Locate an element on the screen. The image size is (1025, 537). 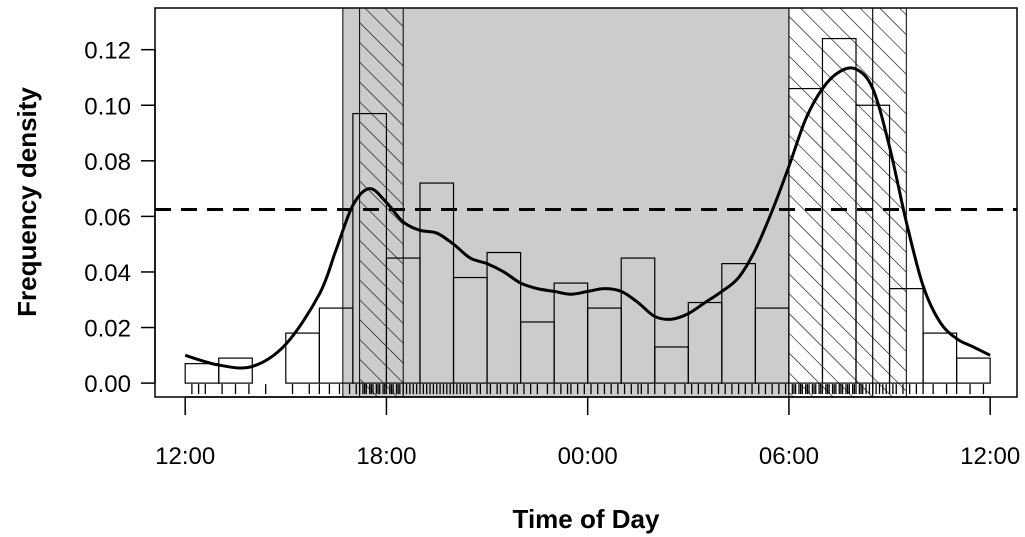
y-tick-label-6: 0.12 is located at coordinates (107, 51).